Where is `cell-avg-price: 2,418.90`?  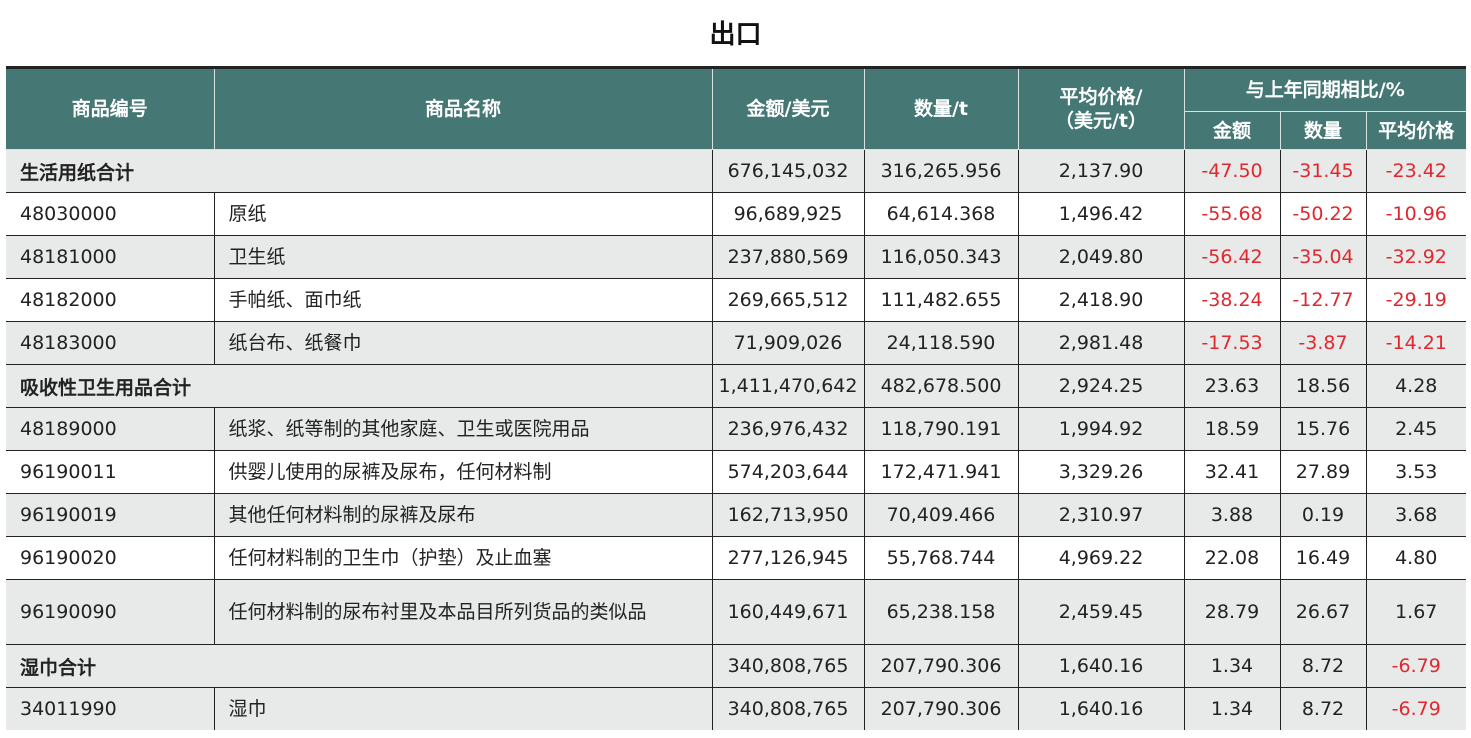 cell-avg-price: 2,418.90 is located at coordinates (1101, 300).